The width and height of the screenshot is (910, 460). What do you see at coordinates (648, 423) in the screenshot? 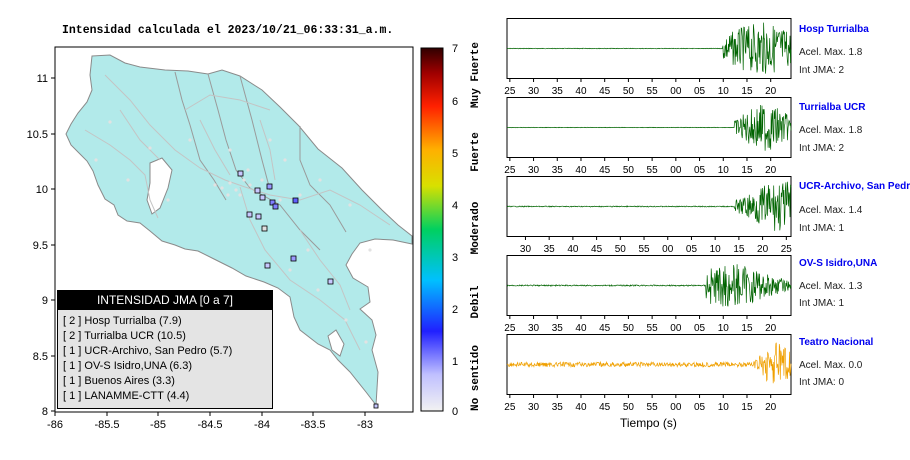
I see `time-axis-label: Tiempo (s)` at bounding box center [648, 423].